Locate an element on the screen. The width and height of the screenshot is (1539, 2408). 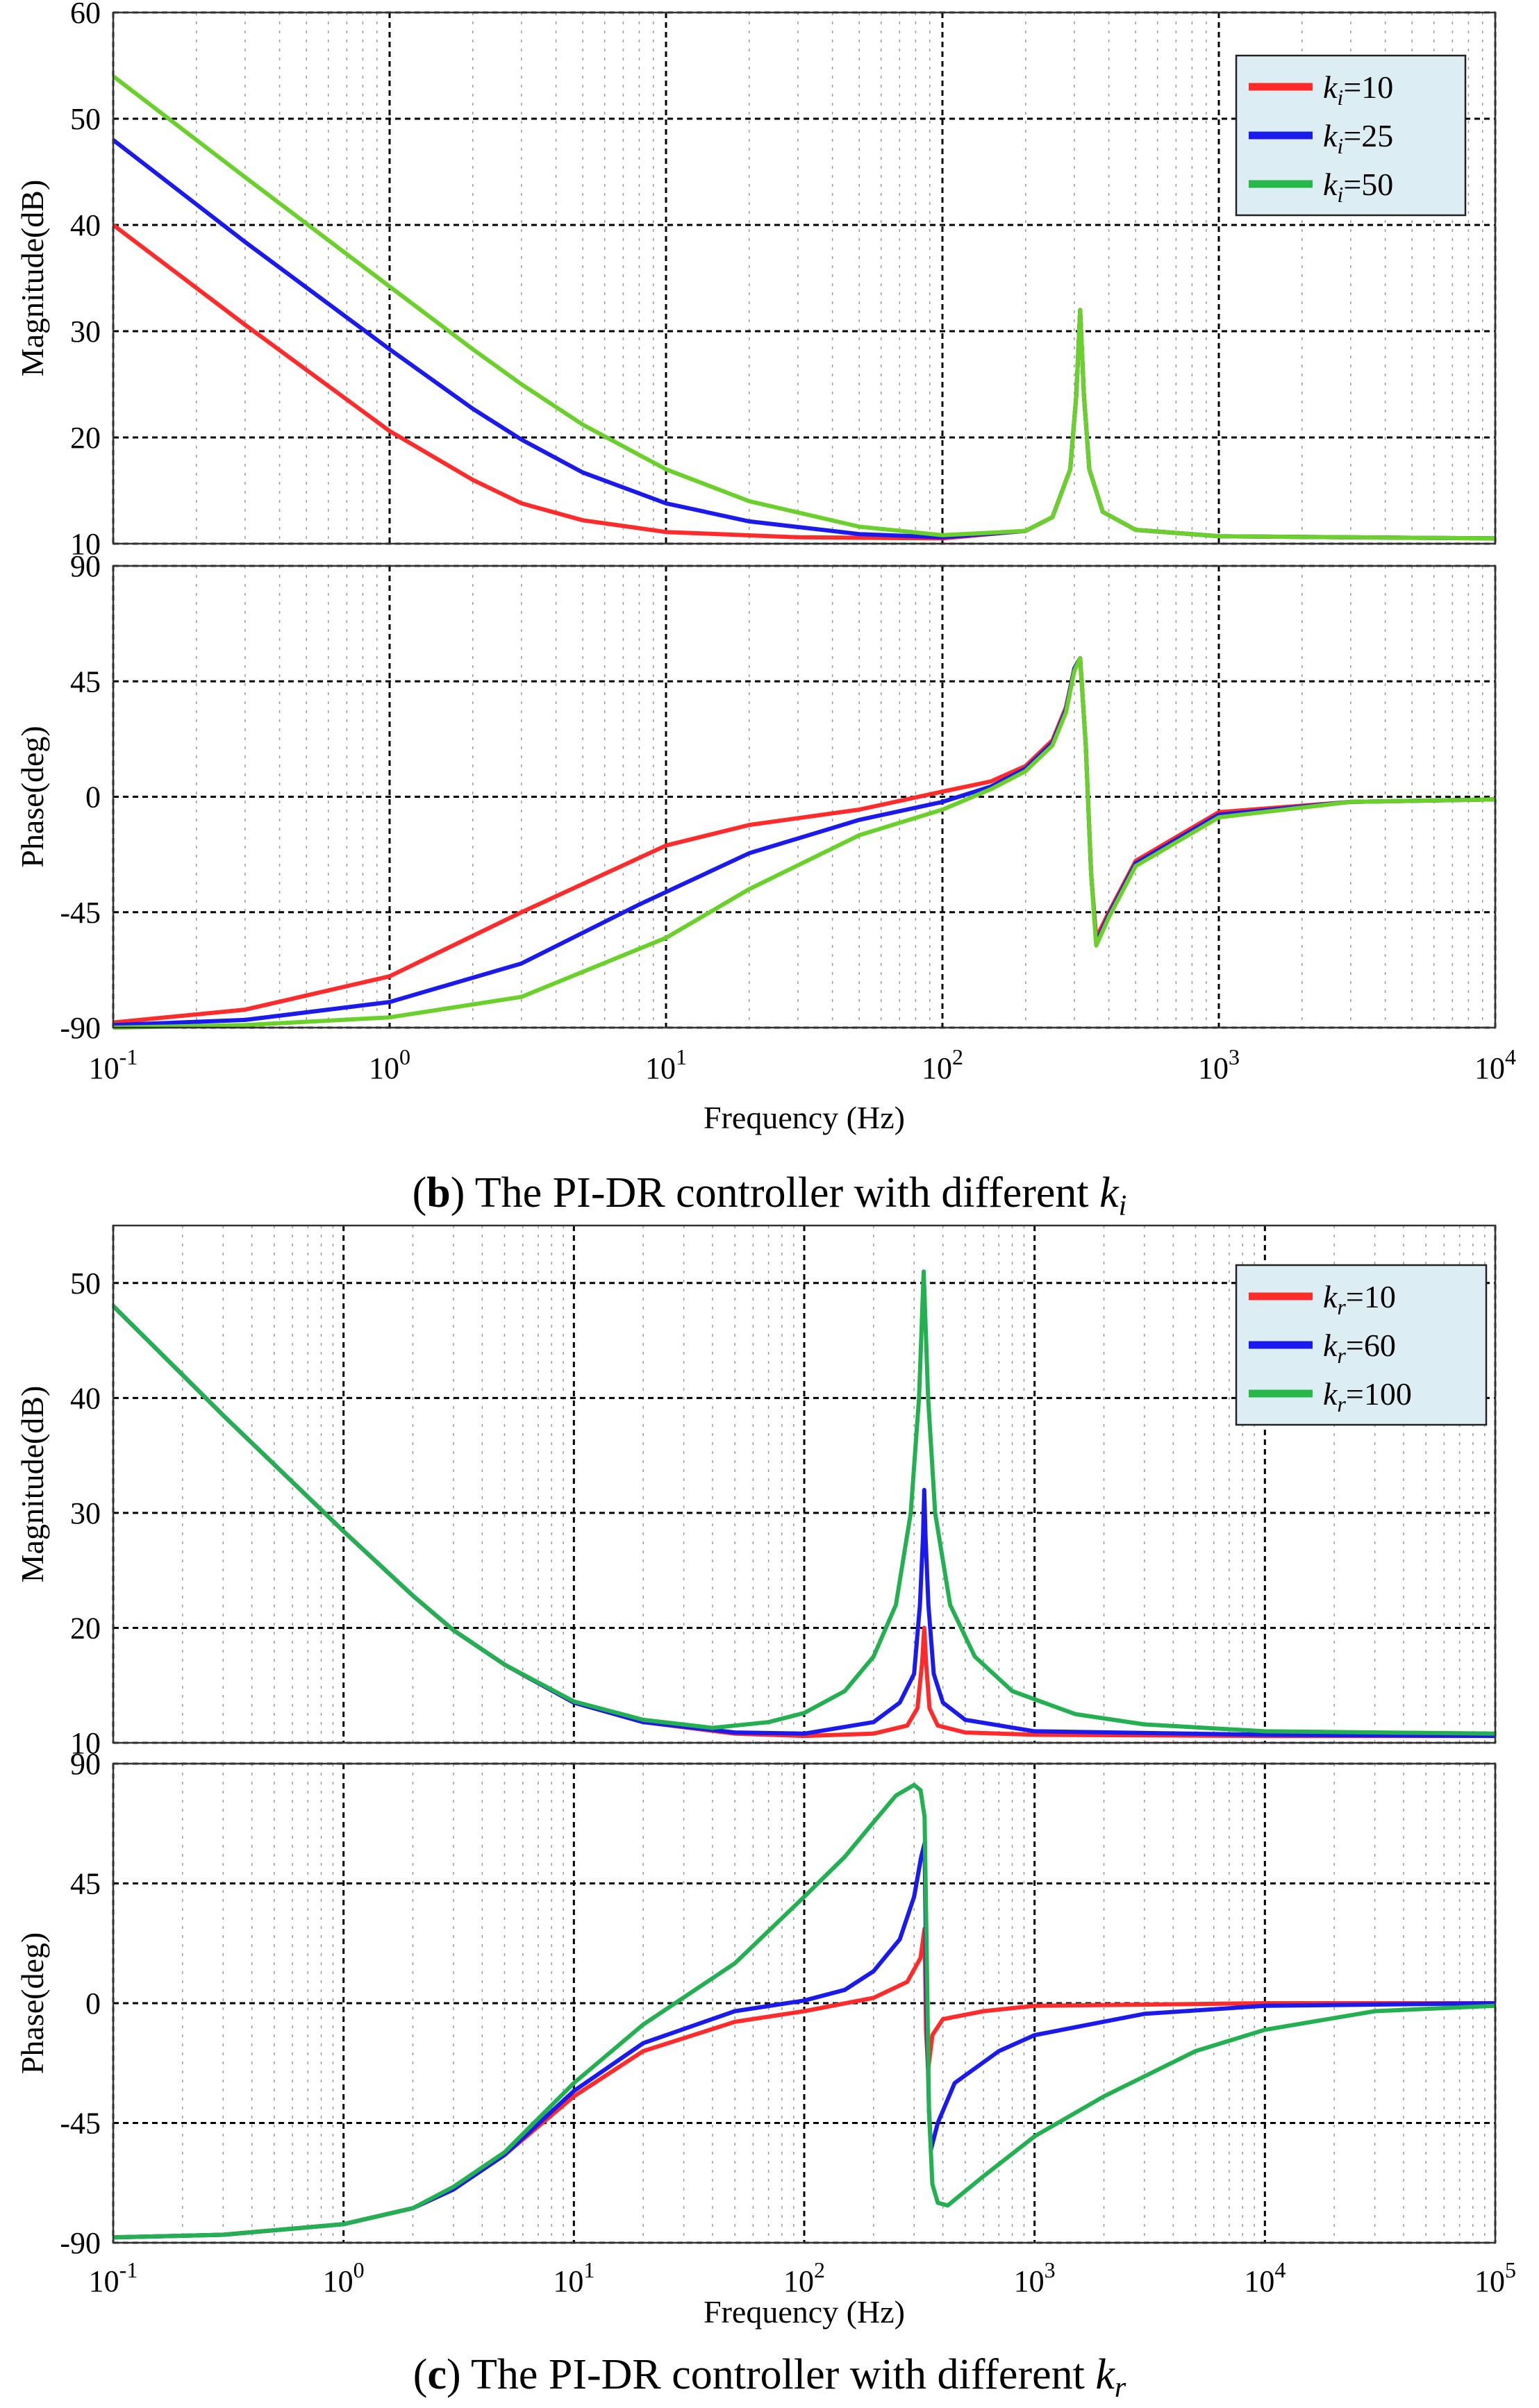
y-tick-label: 50 is located at coordinates (85, 1284).